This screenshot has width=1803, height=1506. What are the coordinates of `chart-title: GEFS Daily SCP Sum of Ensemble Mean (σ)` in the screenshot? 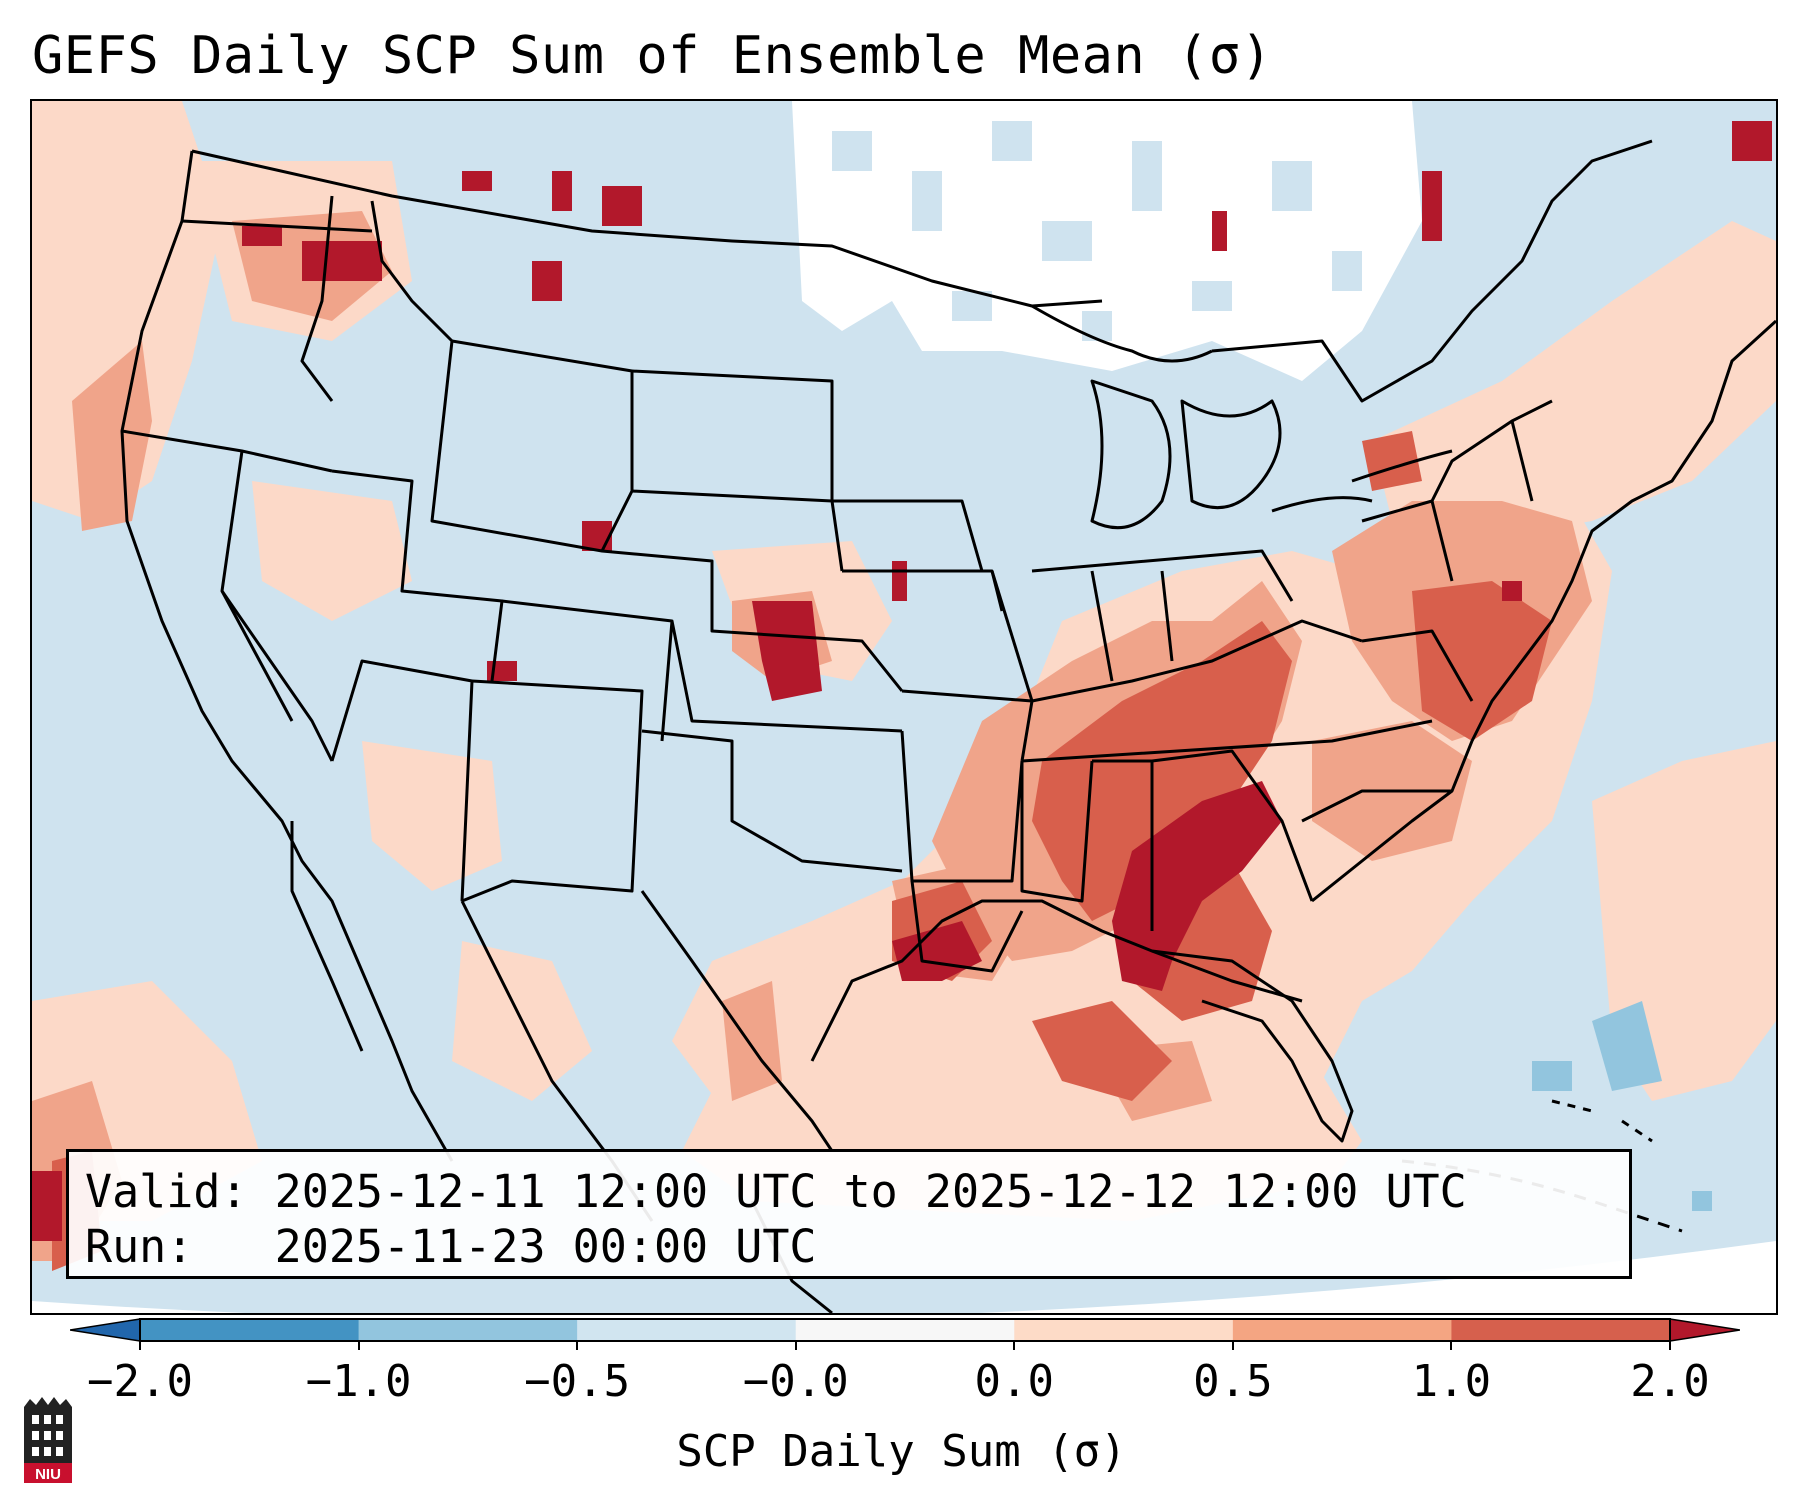 It's located at (652, 56).